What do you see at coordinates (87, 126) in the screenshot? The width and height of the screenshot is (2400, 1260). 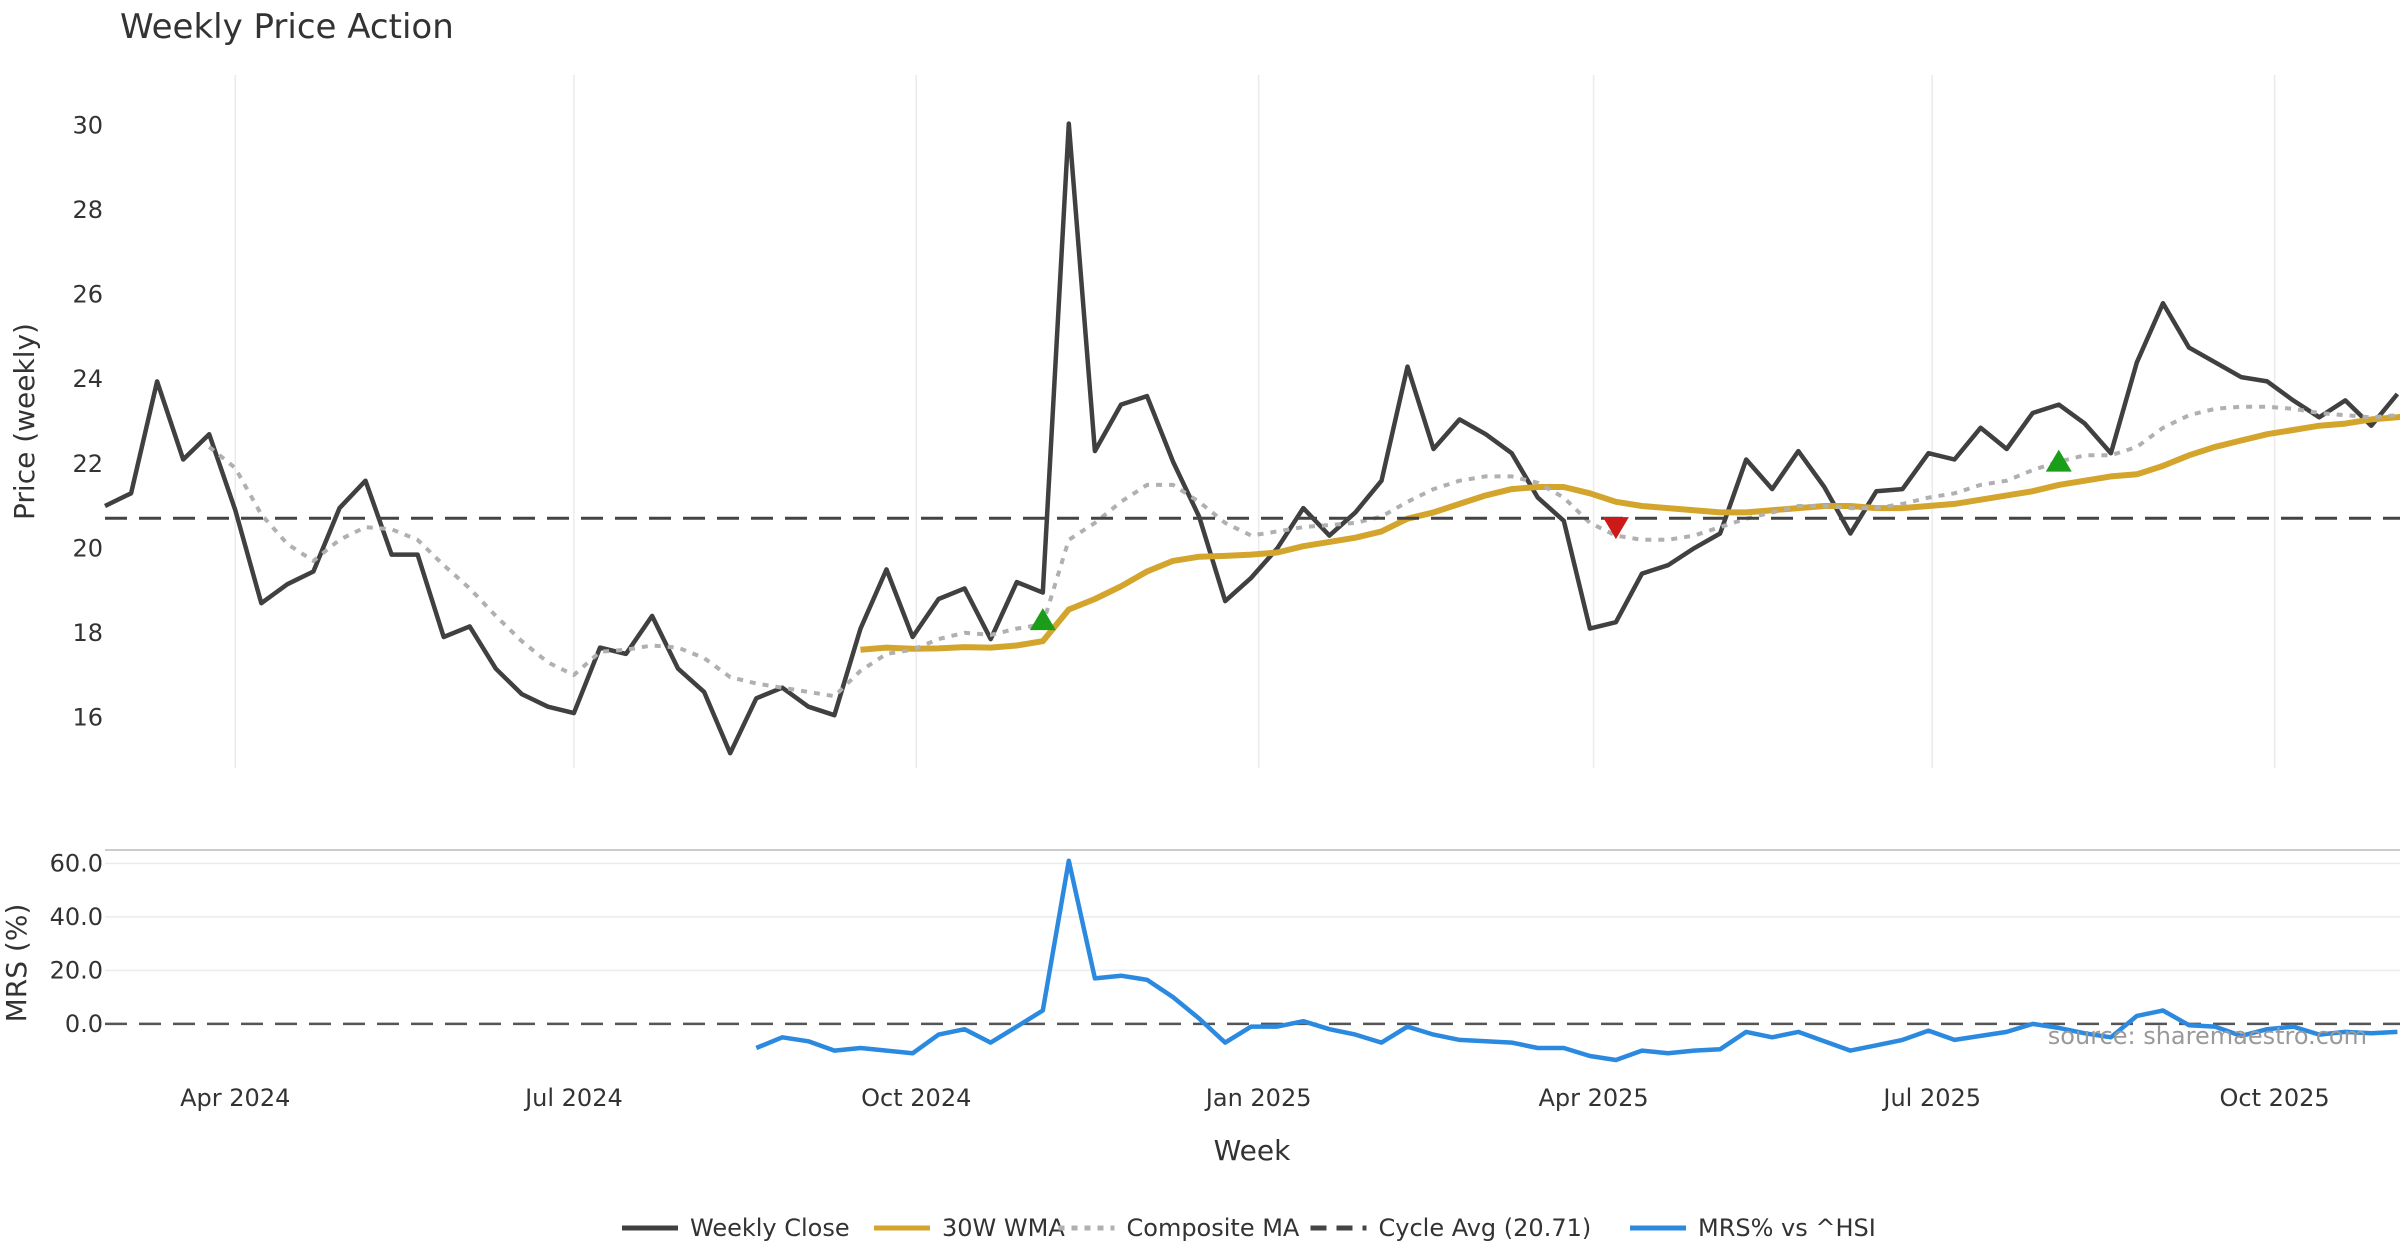 I see `y-tick-label: 30` at bounding box center [87, 126].